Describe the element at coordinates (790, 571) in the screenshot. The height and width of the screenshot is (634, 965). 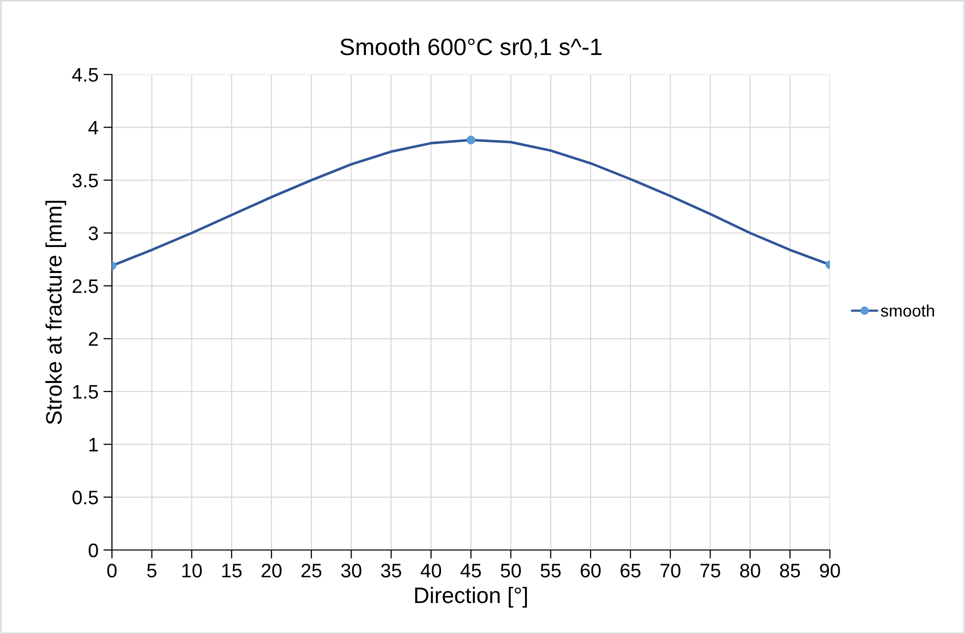
I see `x-tick-label: 85` at that location.